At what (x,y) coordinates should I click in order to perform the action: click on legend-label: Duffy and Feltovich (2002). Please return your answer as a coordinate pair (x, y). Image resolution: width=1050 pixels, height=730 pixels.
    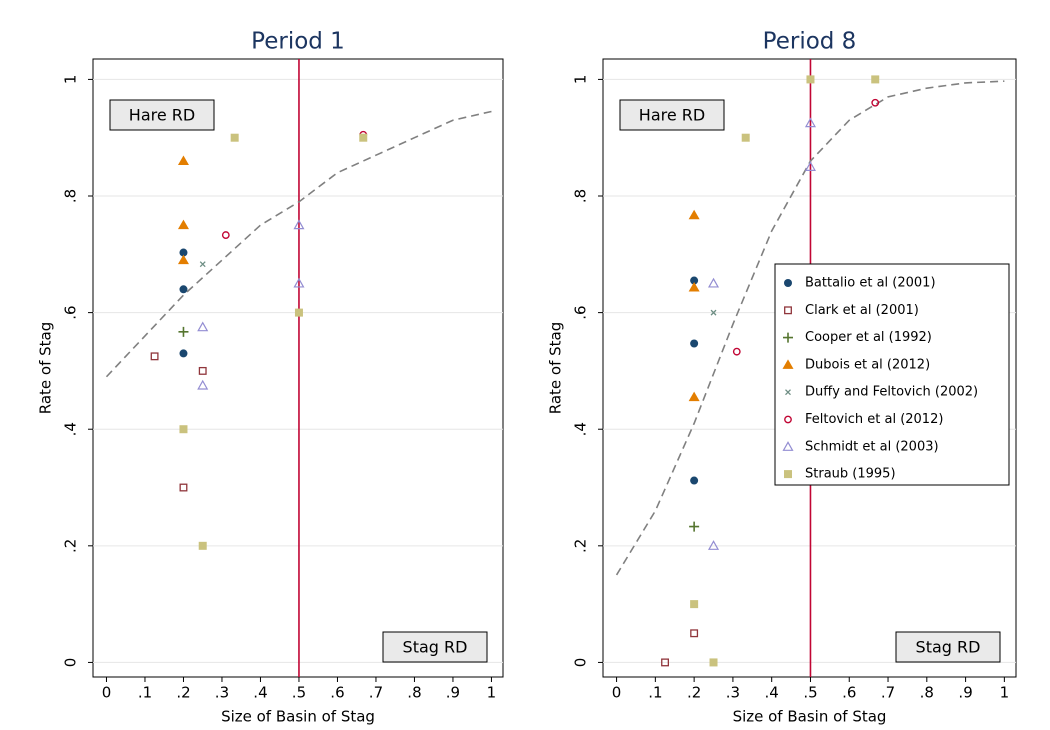
    Looking at the image, I should click on (891, 392).